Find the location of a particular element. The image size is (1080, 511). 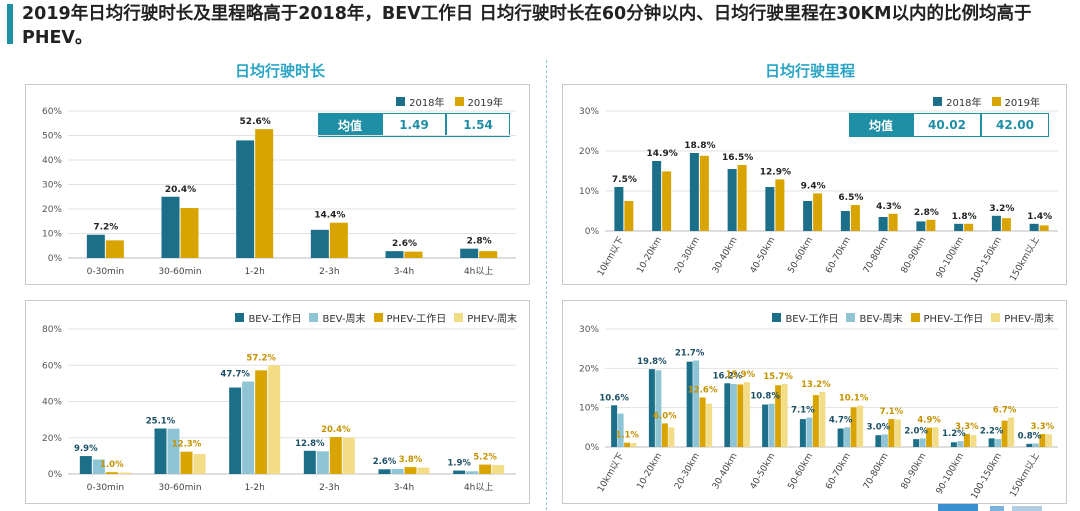

x-tick-label: 2-3h is located at coordinates (329, 272).